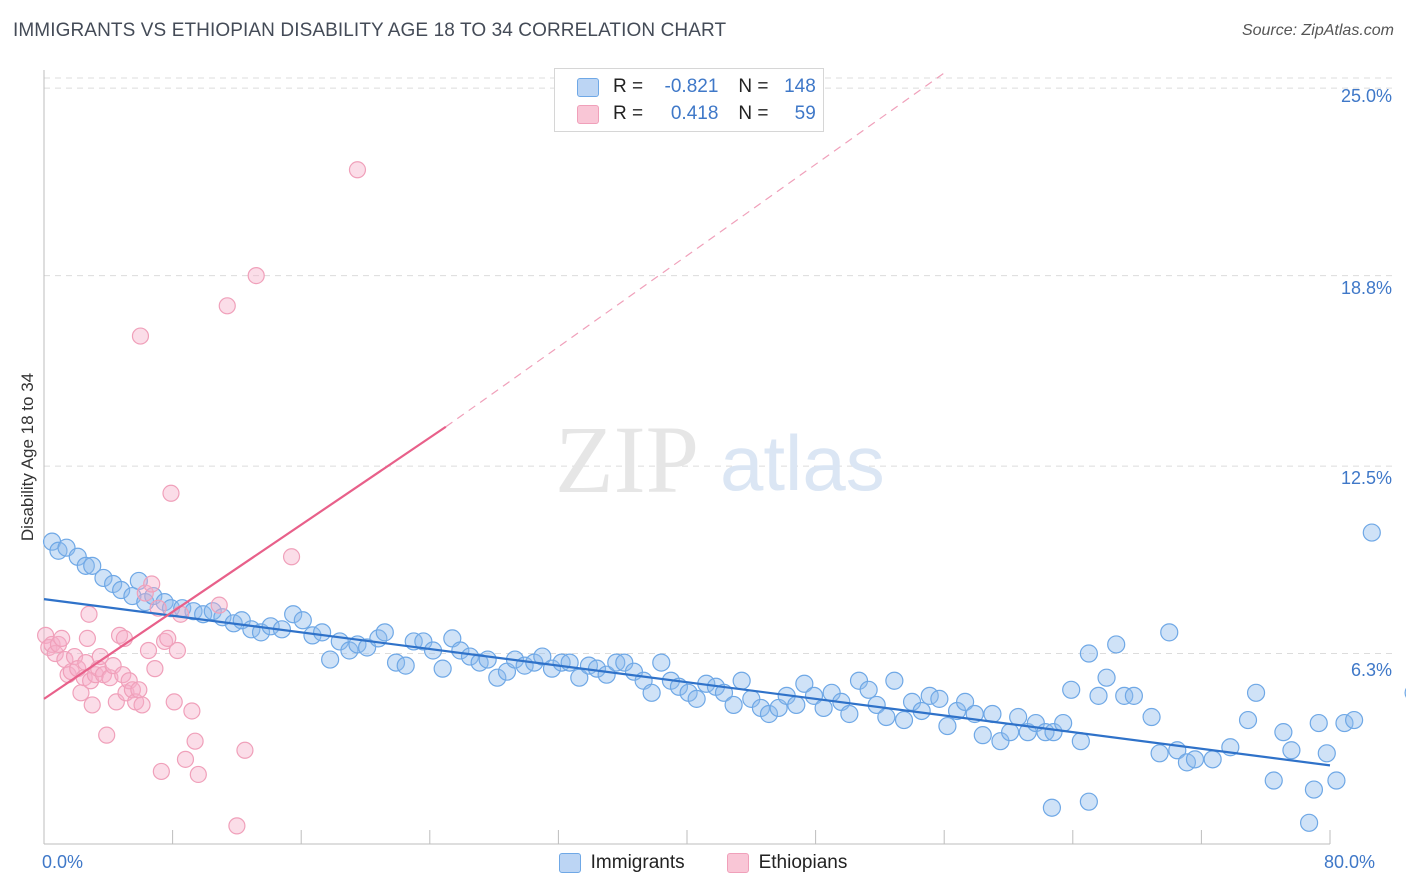 The height and width of the screenshot is (892, 1406). I want to click on bottom-legend: Immigrants Ethiopians, so click(703, 863).